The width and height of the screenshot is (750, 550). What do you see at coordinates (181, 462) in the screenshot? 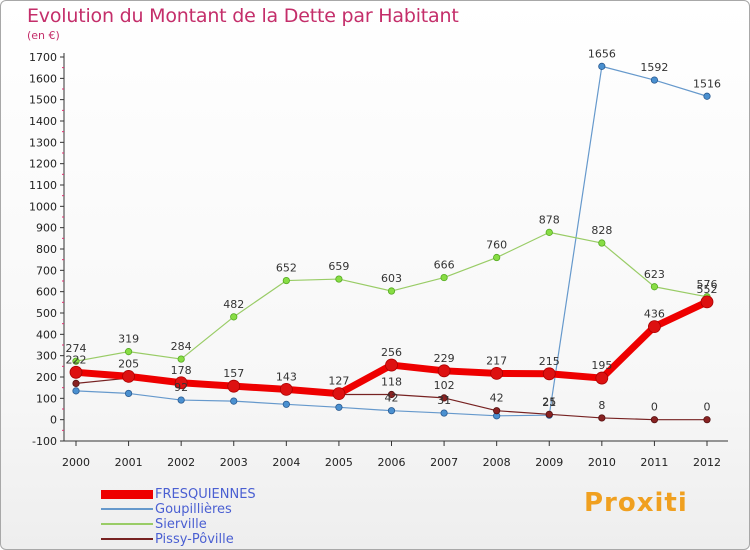
I see `x-tick-label: 2002` at bounding box center [181, 462].